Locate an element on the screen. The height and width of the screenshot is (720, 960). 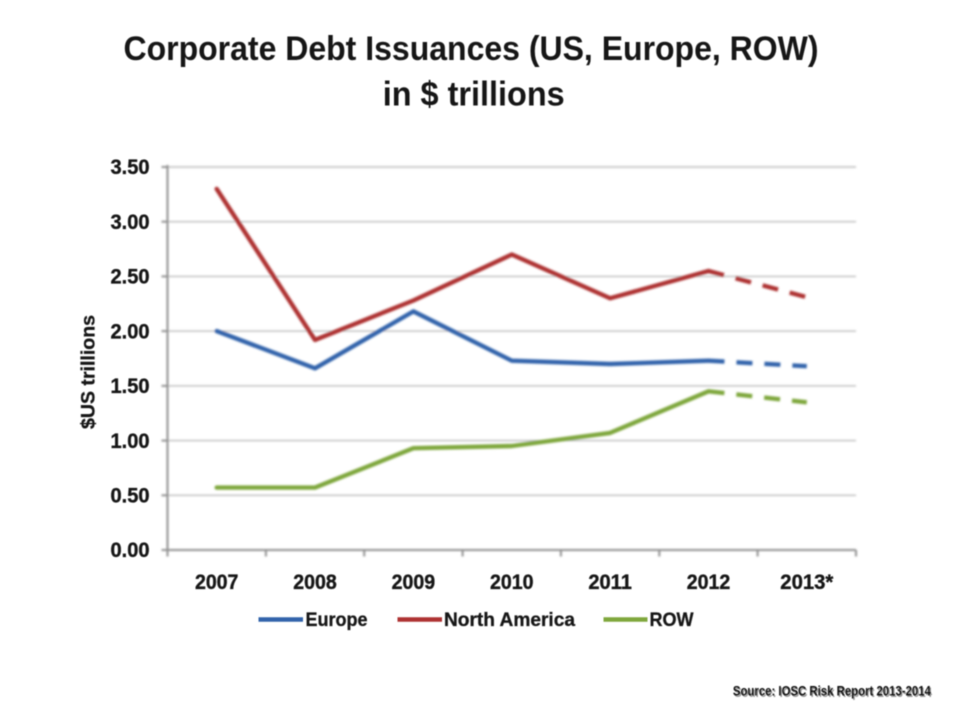
svg-text: 1.00 is located at coordinates (130, 441).